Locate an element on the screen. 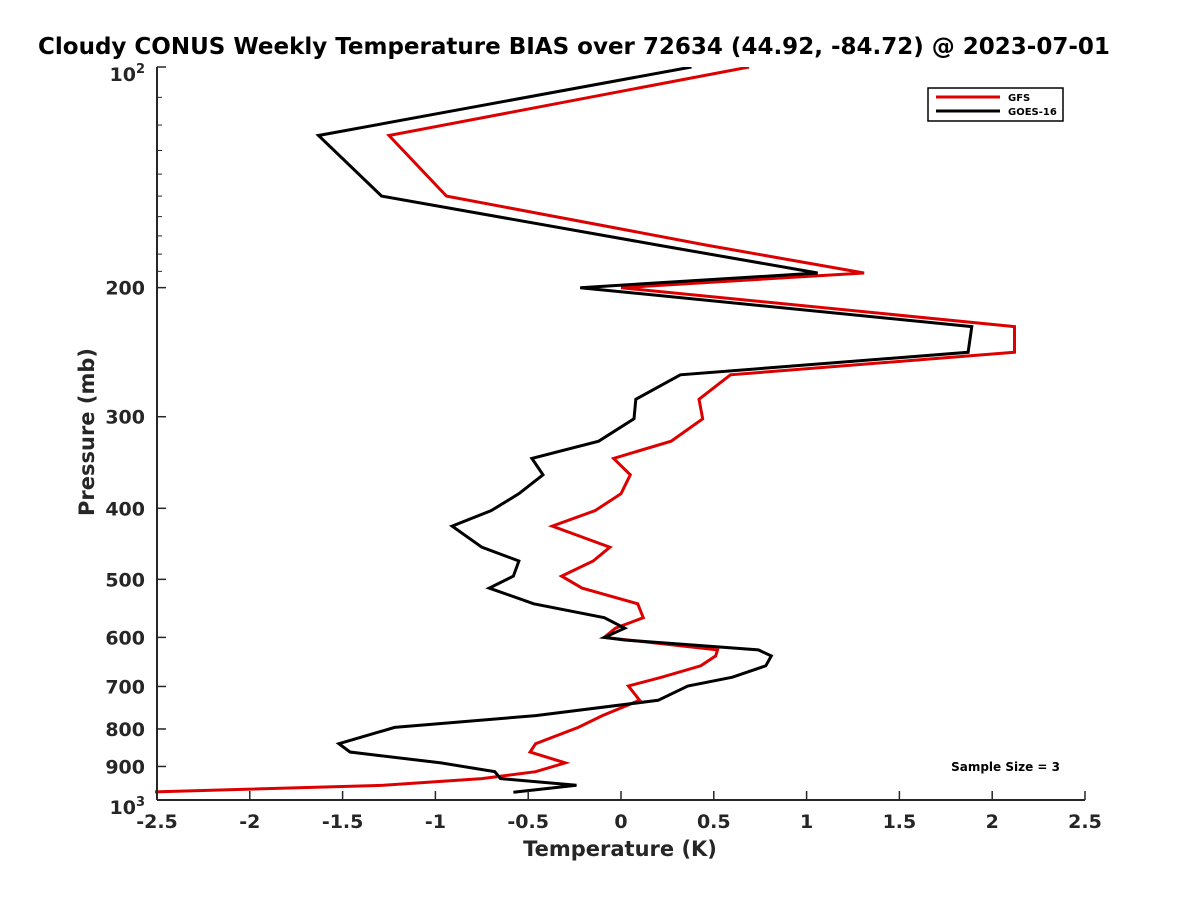 Image resolution: width=1200 pixels, height=900 pixels. x-tick-label: 1.5 is located at coordinates (900, 822).